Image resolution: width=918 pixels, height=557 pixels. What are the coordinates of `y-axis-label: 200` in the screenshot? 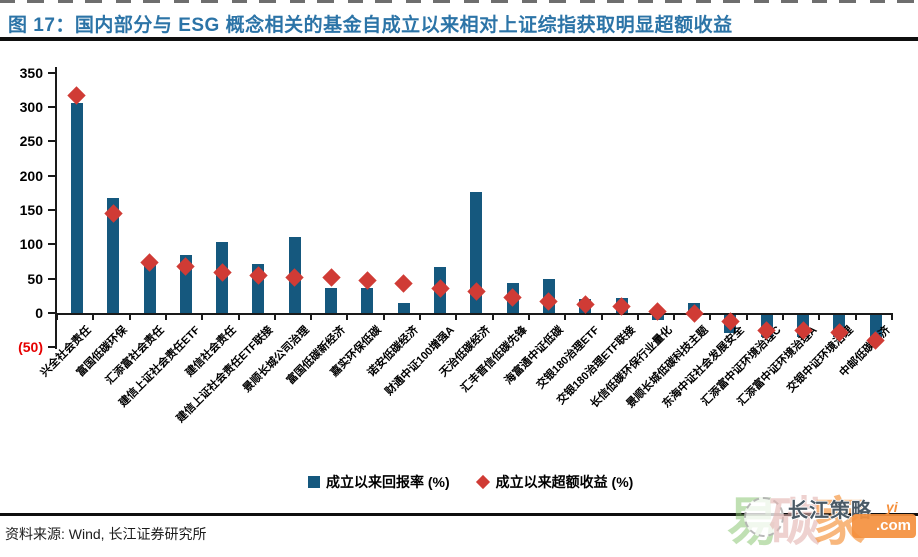 It's located at (31, 175).